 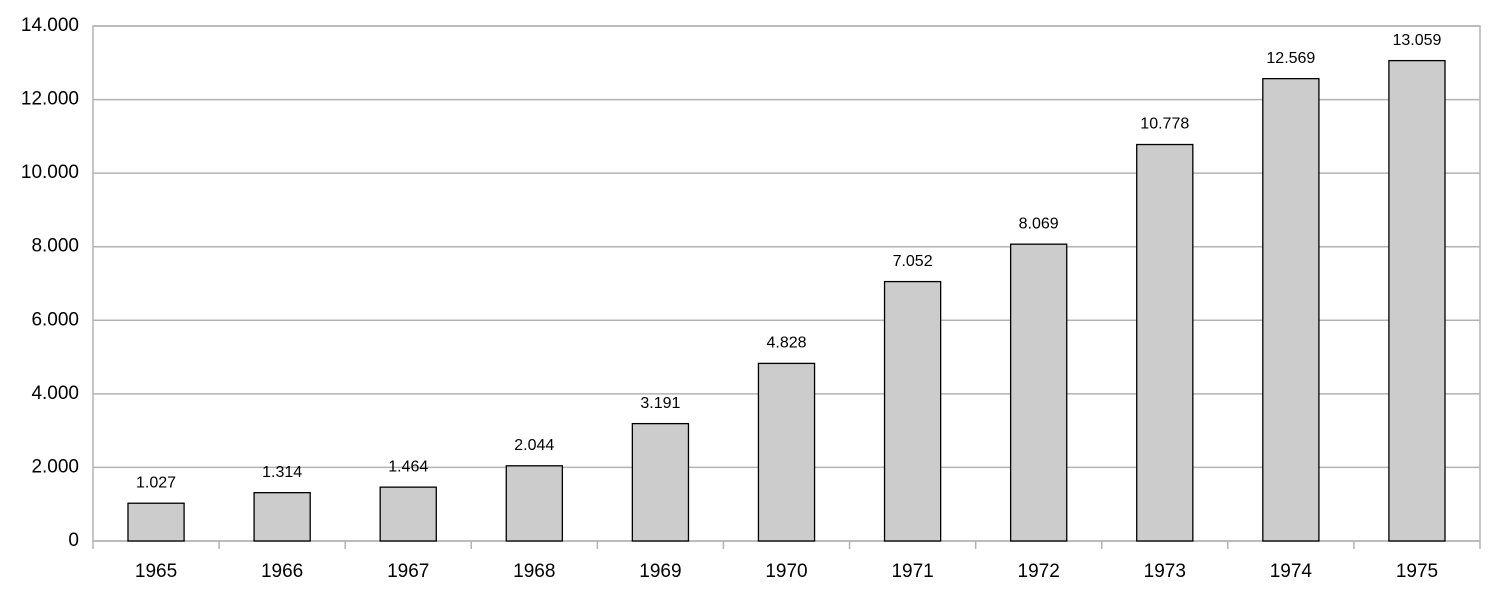 What do you see at coordinates (50, 99) in the screenshot?
I see `y-tick-label: 12.000` at bounding box center [50, 99].